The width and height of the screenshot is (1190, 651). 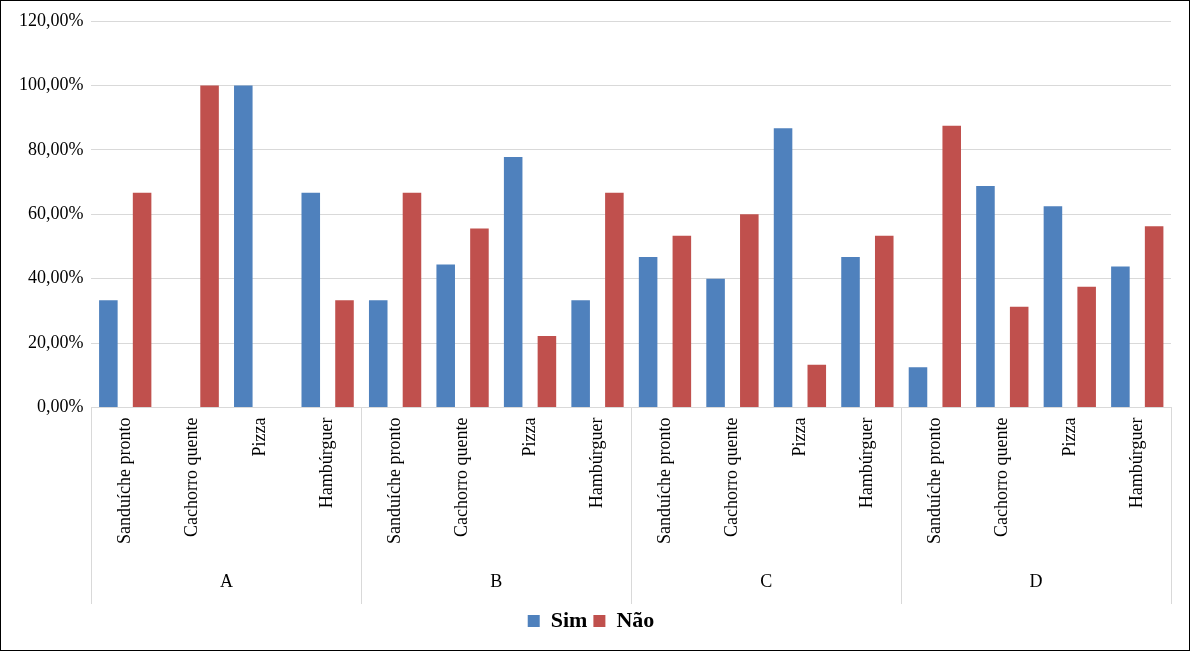 What do you see at coordinates (635, 619) in the screenshot?
I see `legend-label: Não` at bounding box center [635, 619].